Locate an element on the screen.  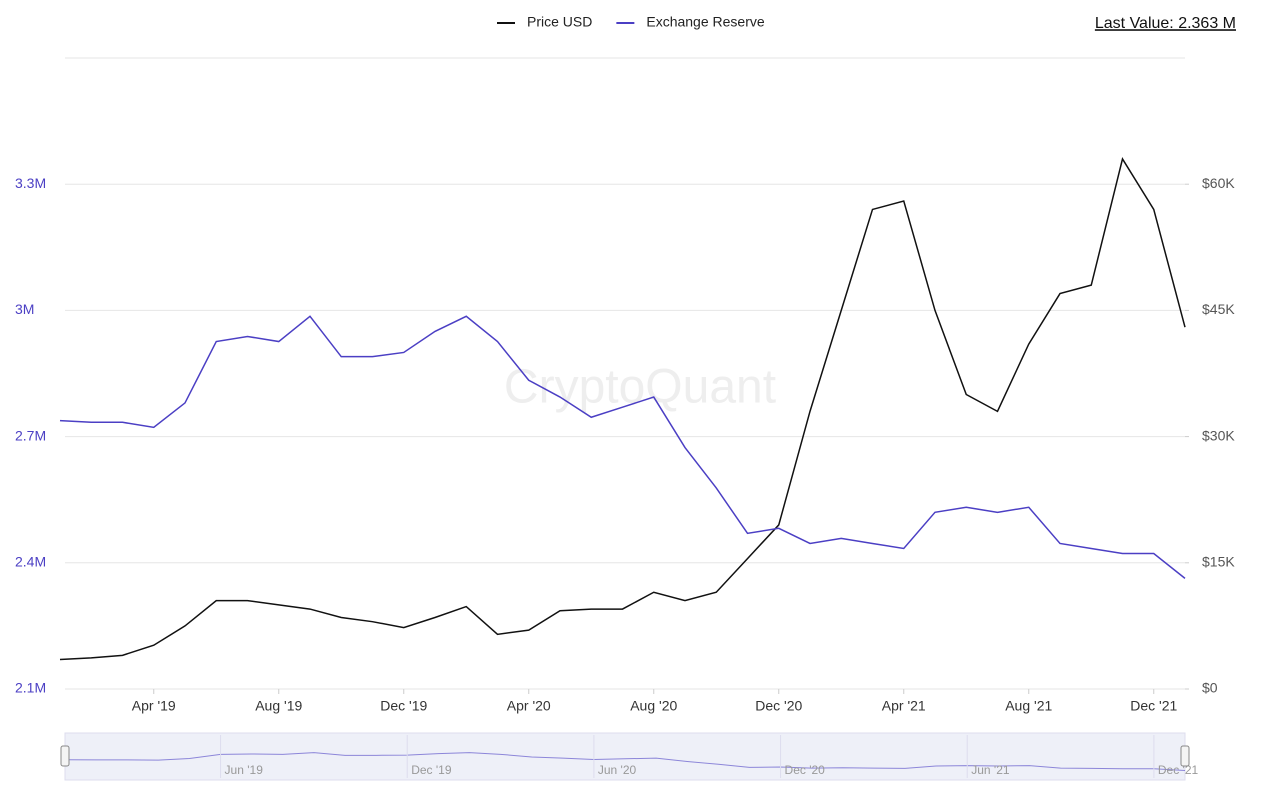
x-tick-label: Aug '19 is located at coordinates (278, 706).